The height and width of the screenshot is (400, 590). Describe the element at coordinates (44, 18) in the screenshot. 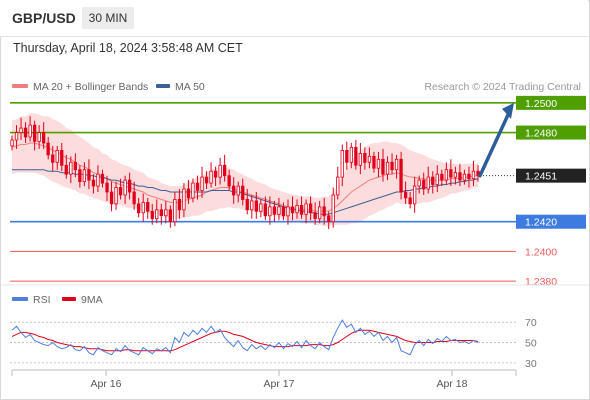

I see `symbol-label: GBP/USD` at that location.